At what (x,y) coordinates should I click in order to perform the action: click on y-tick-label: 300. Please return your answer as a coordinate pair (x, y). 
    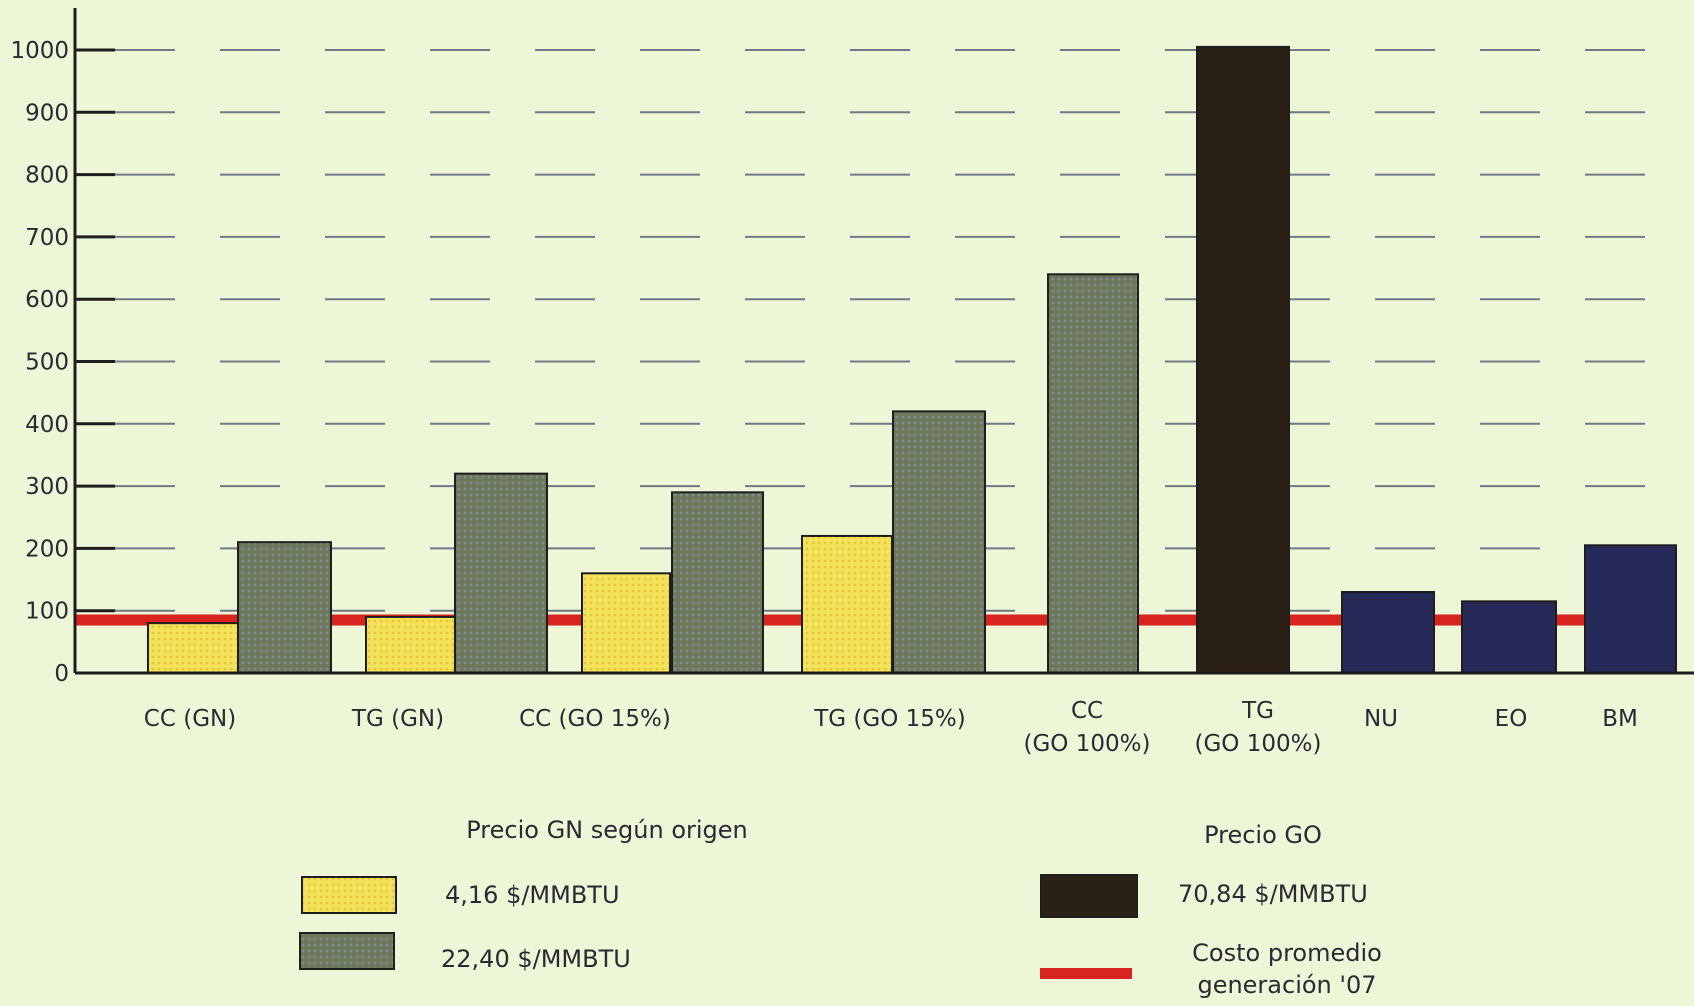
    Looking at the image, I should click on (47, 487).